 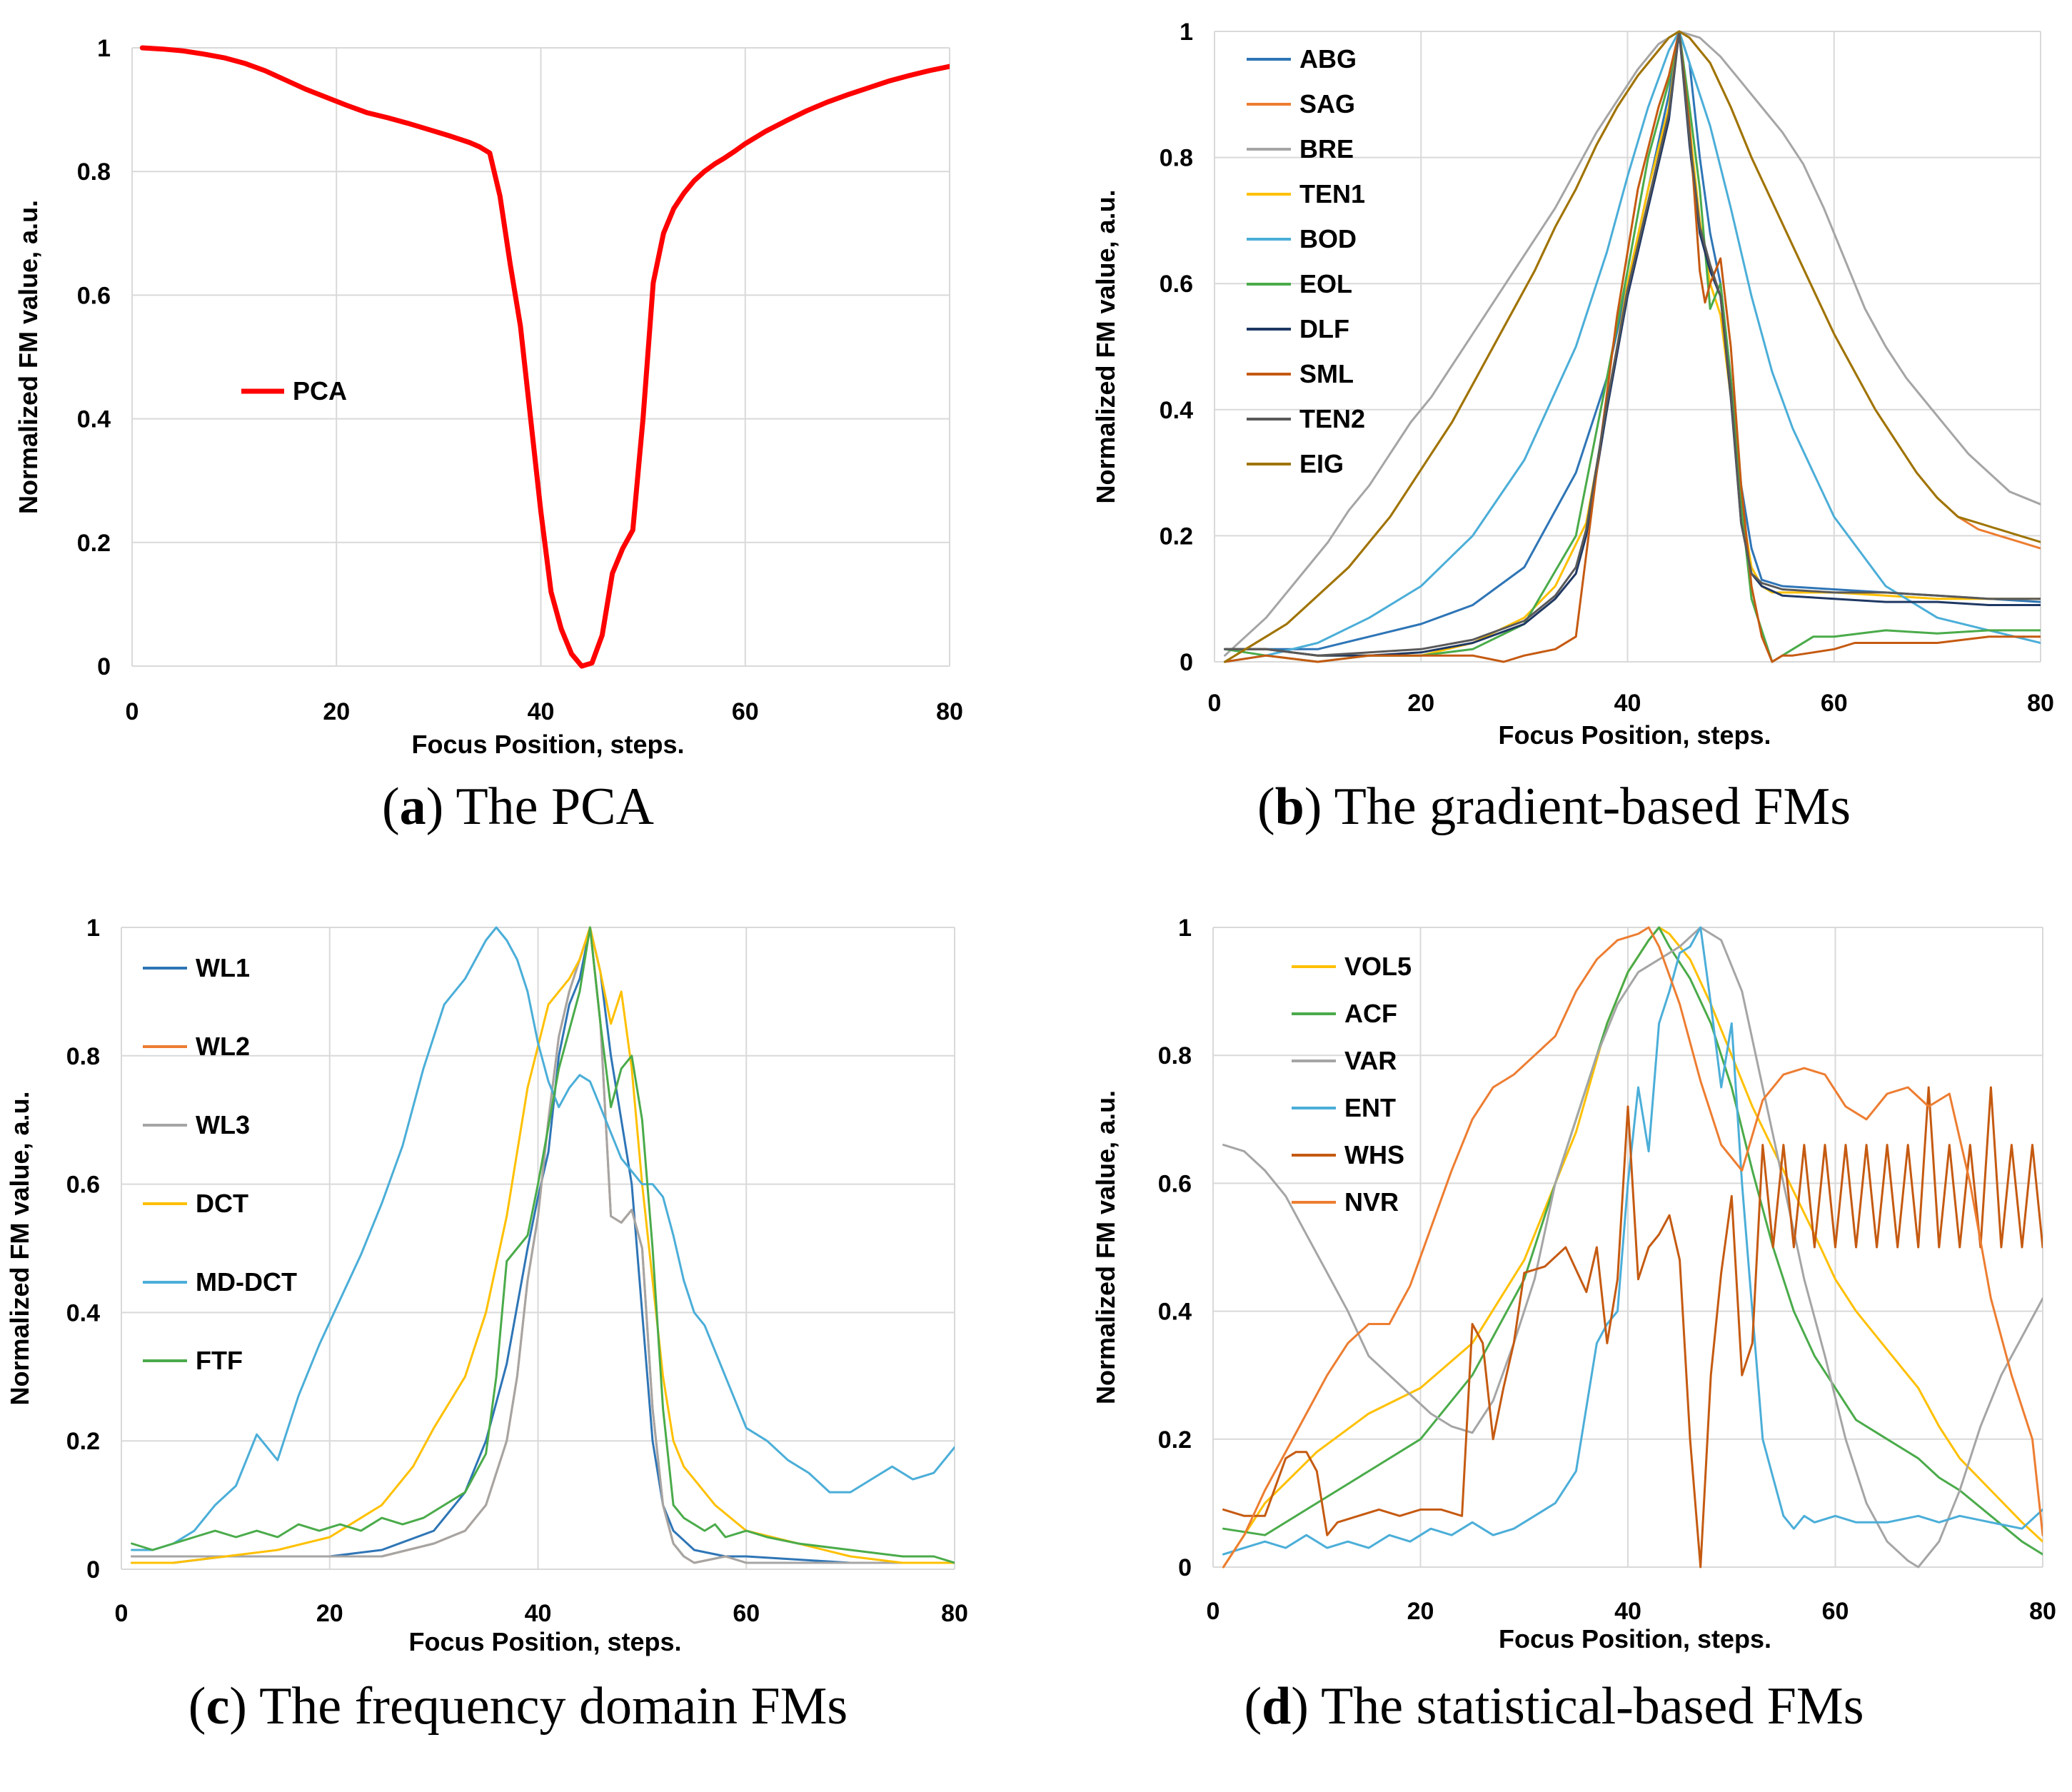 I want to click on legend-label-bre: BRE, so click(x=1326, y=148).